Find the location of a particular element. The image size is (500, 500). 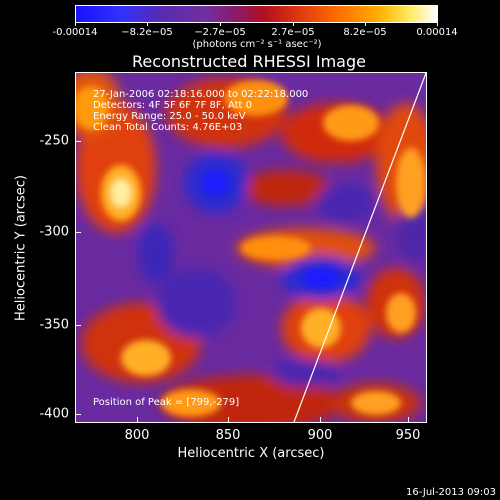

colorbar is located at coordinates (256, 14).